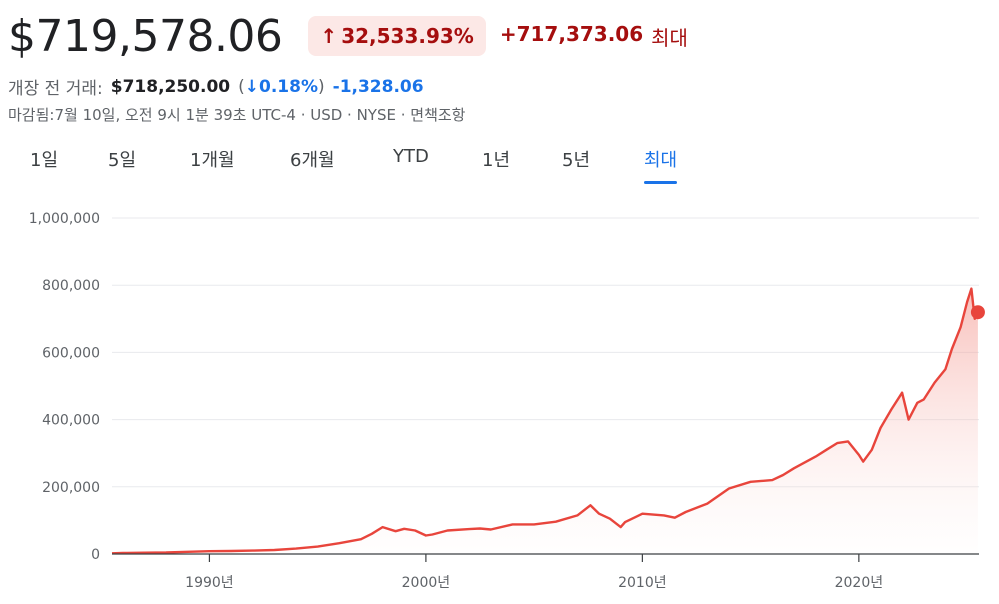 This screenshot has height=604, width=999. I want to click on tab-1y: 1년, so click(496, 160).